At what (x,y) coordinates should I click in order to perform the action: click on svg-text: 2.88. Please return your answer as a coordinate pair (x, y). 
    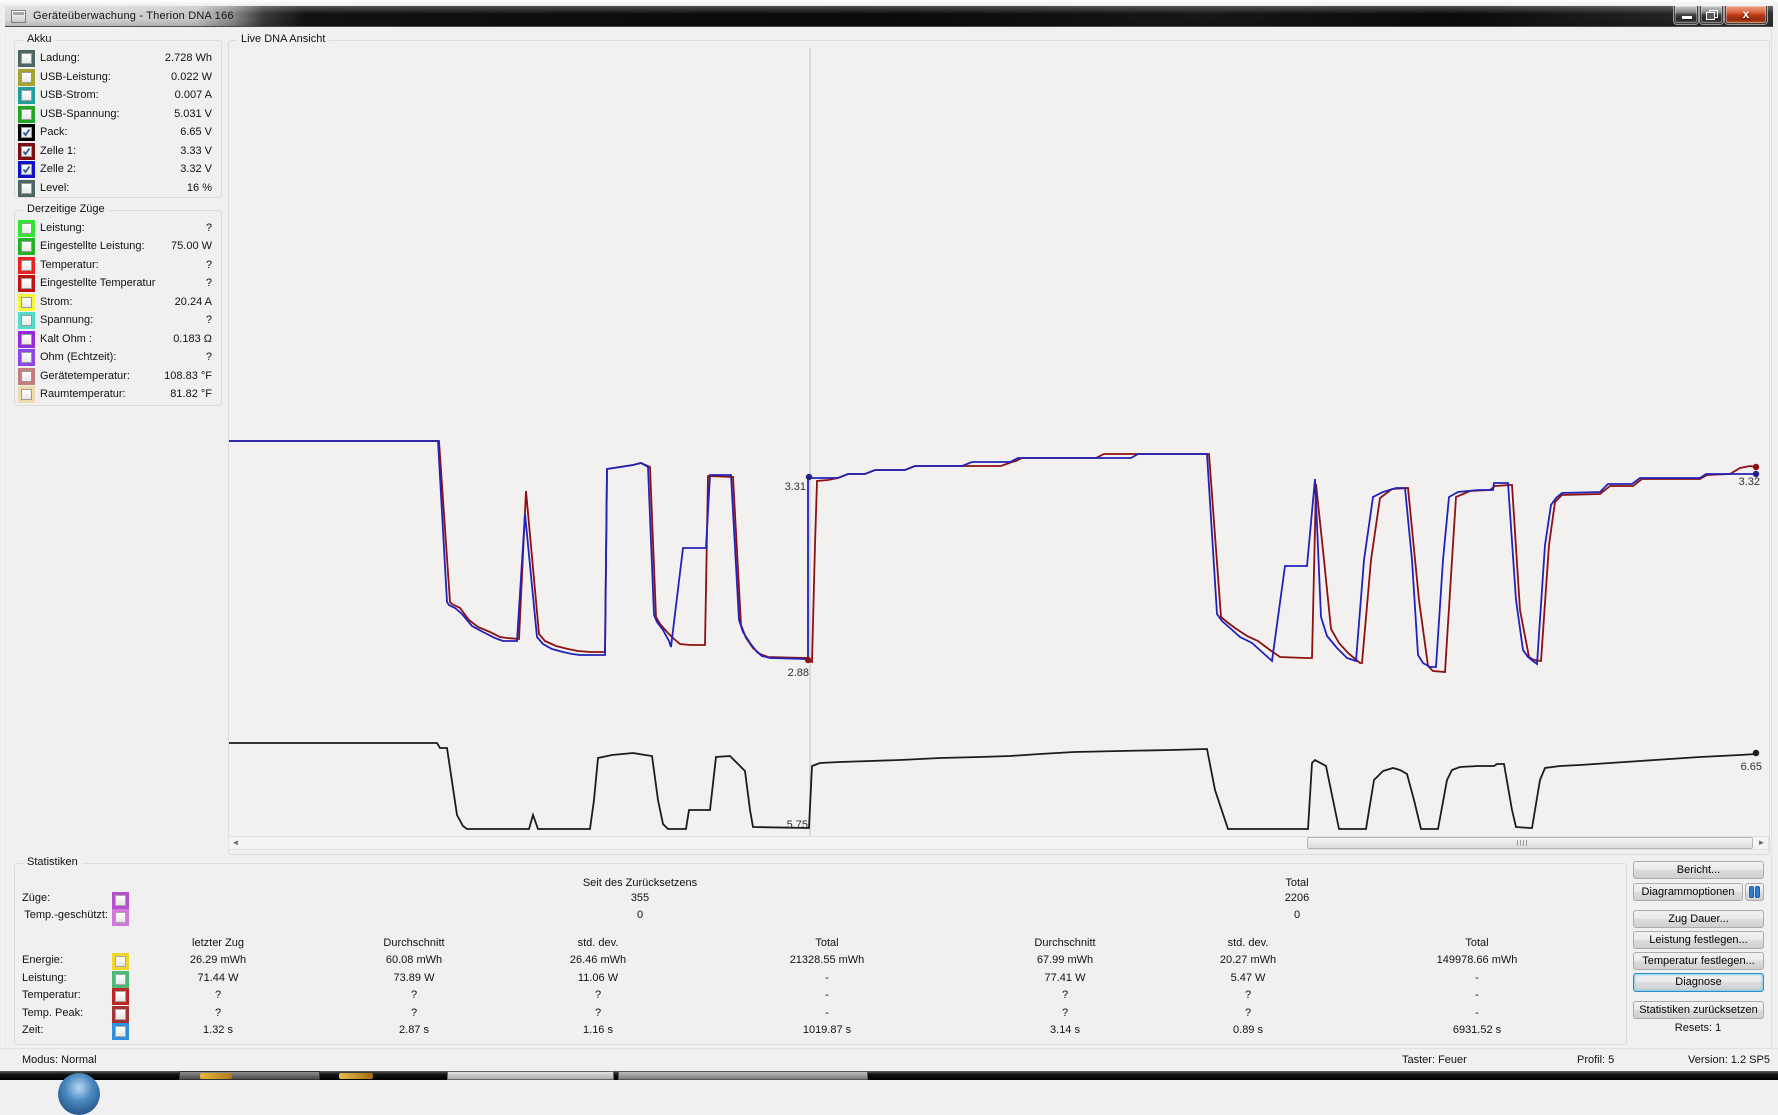
    Looking at the image, I should click on (798, 673).